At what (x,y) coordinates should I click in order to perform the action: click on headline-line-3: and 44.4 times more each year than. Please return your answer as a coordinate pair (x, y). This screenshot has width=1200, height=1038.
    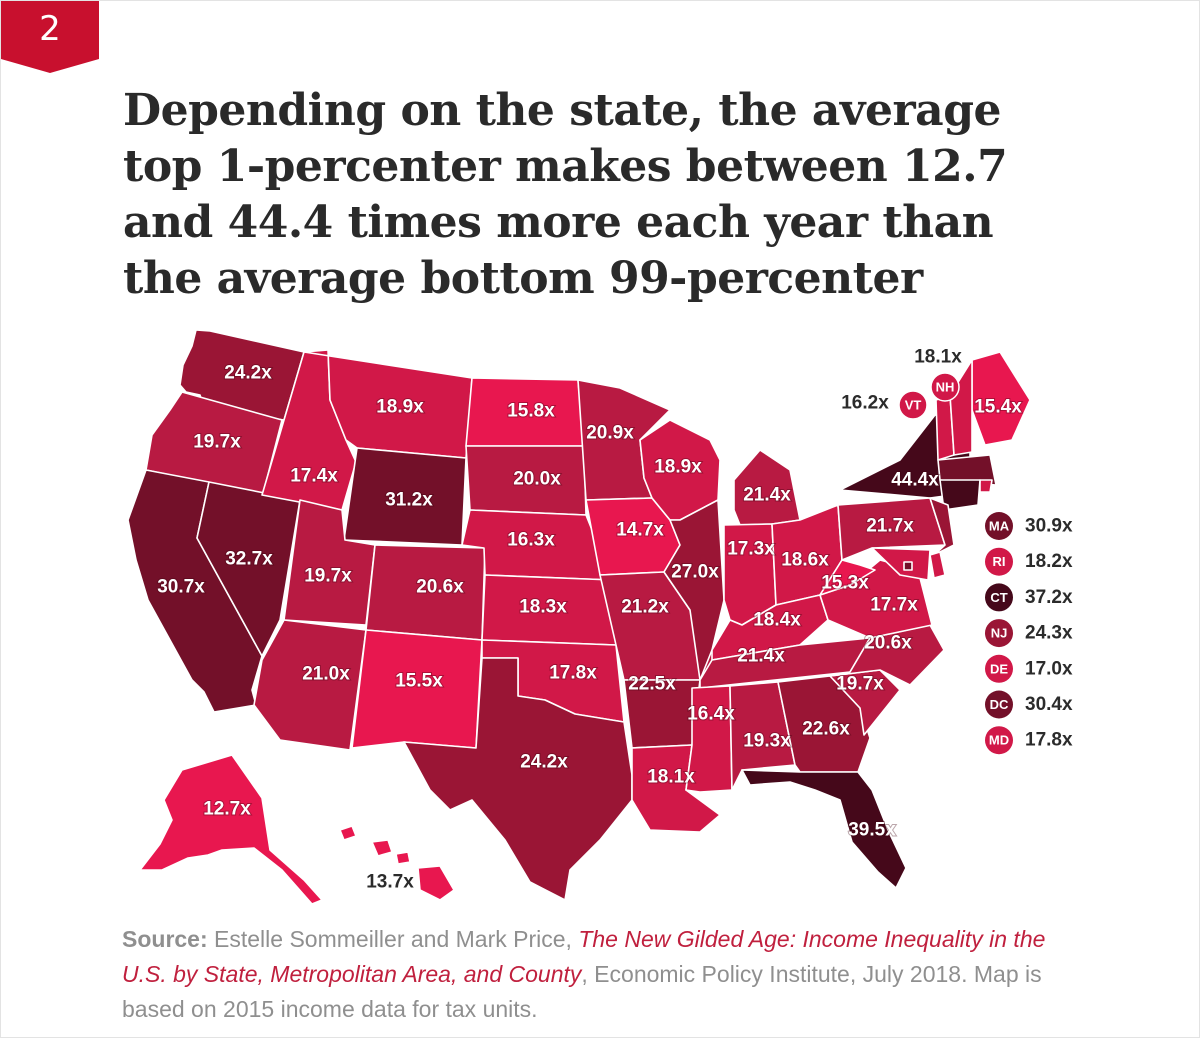
    Looking at the image, I should click on (558, 222).